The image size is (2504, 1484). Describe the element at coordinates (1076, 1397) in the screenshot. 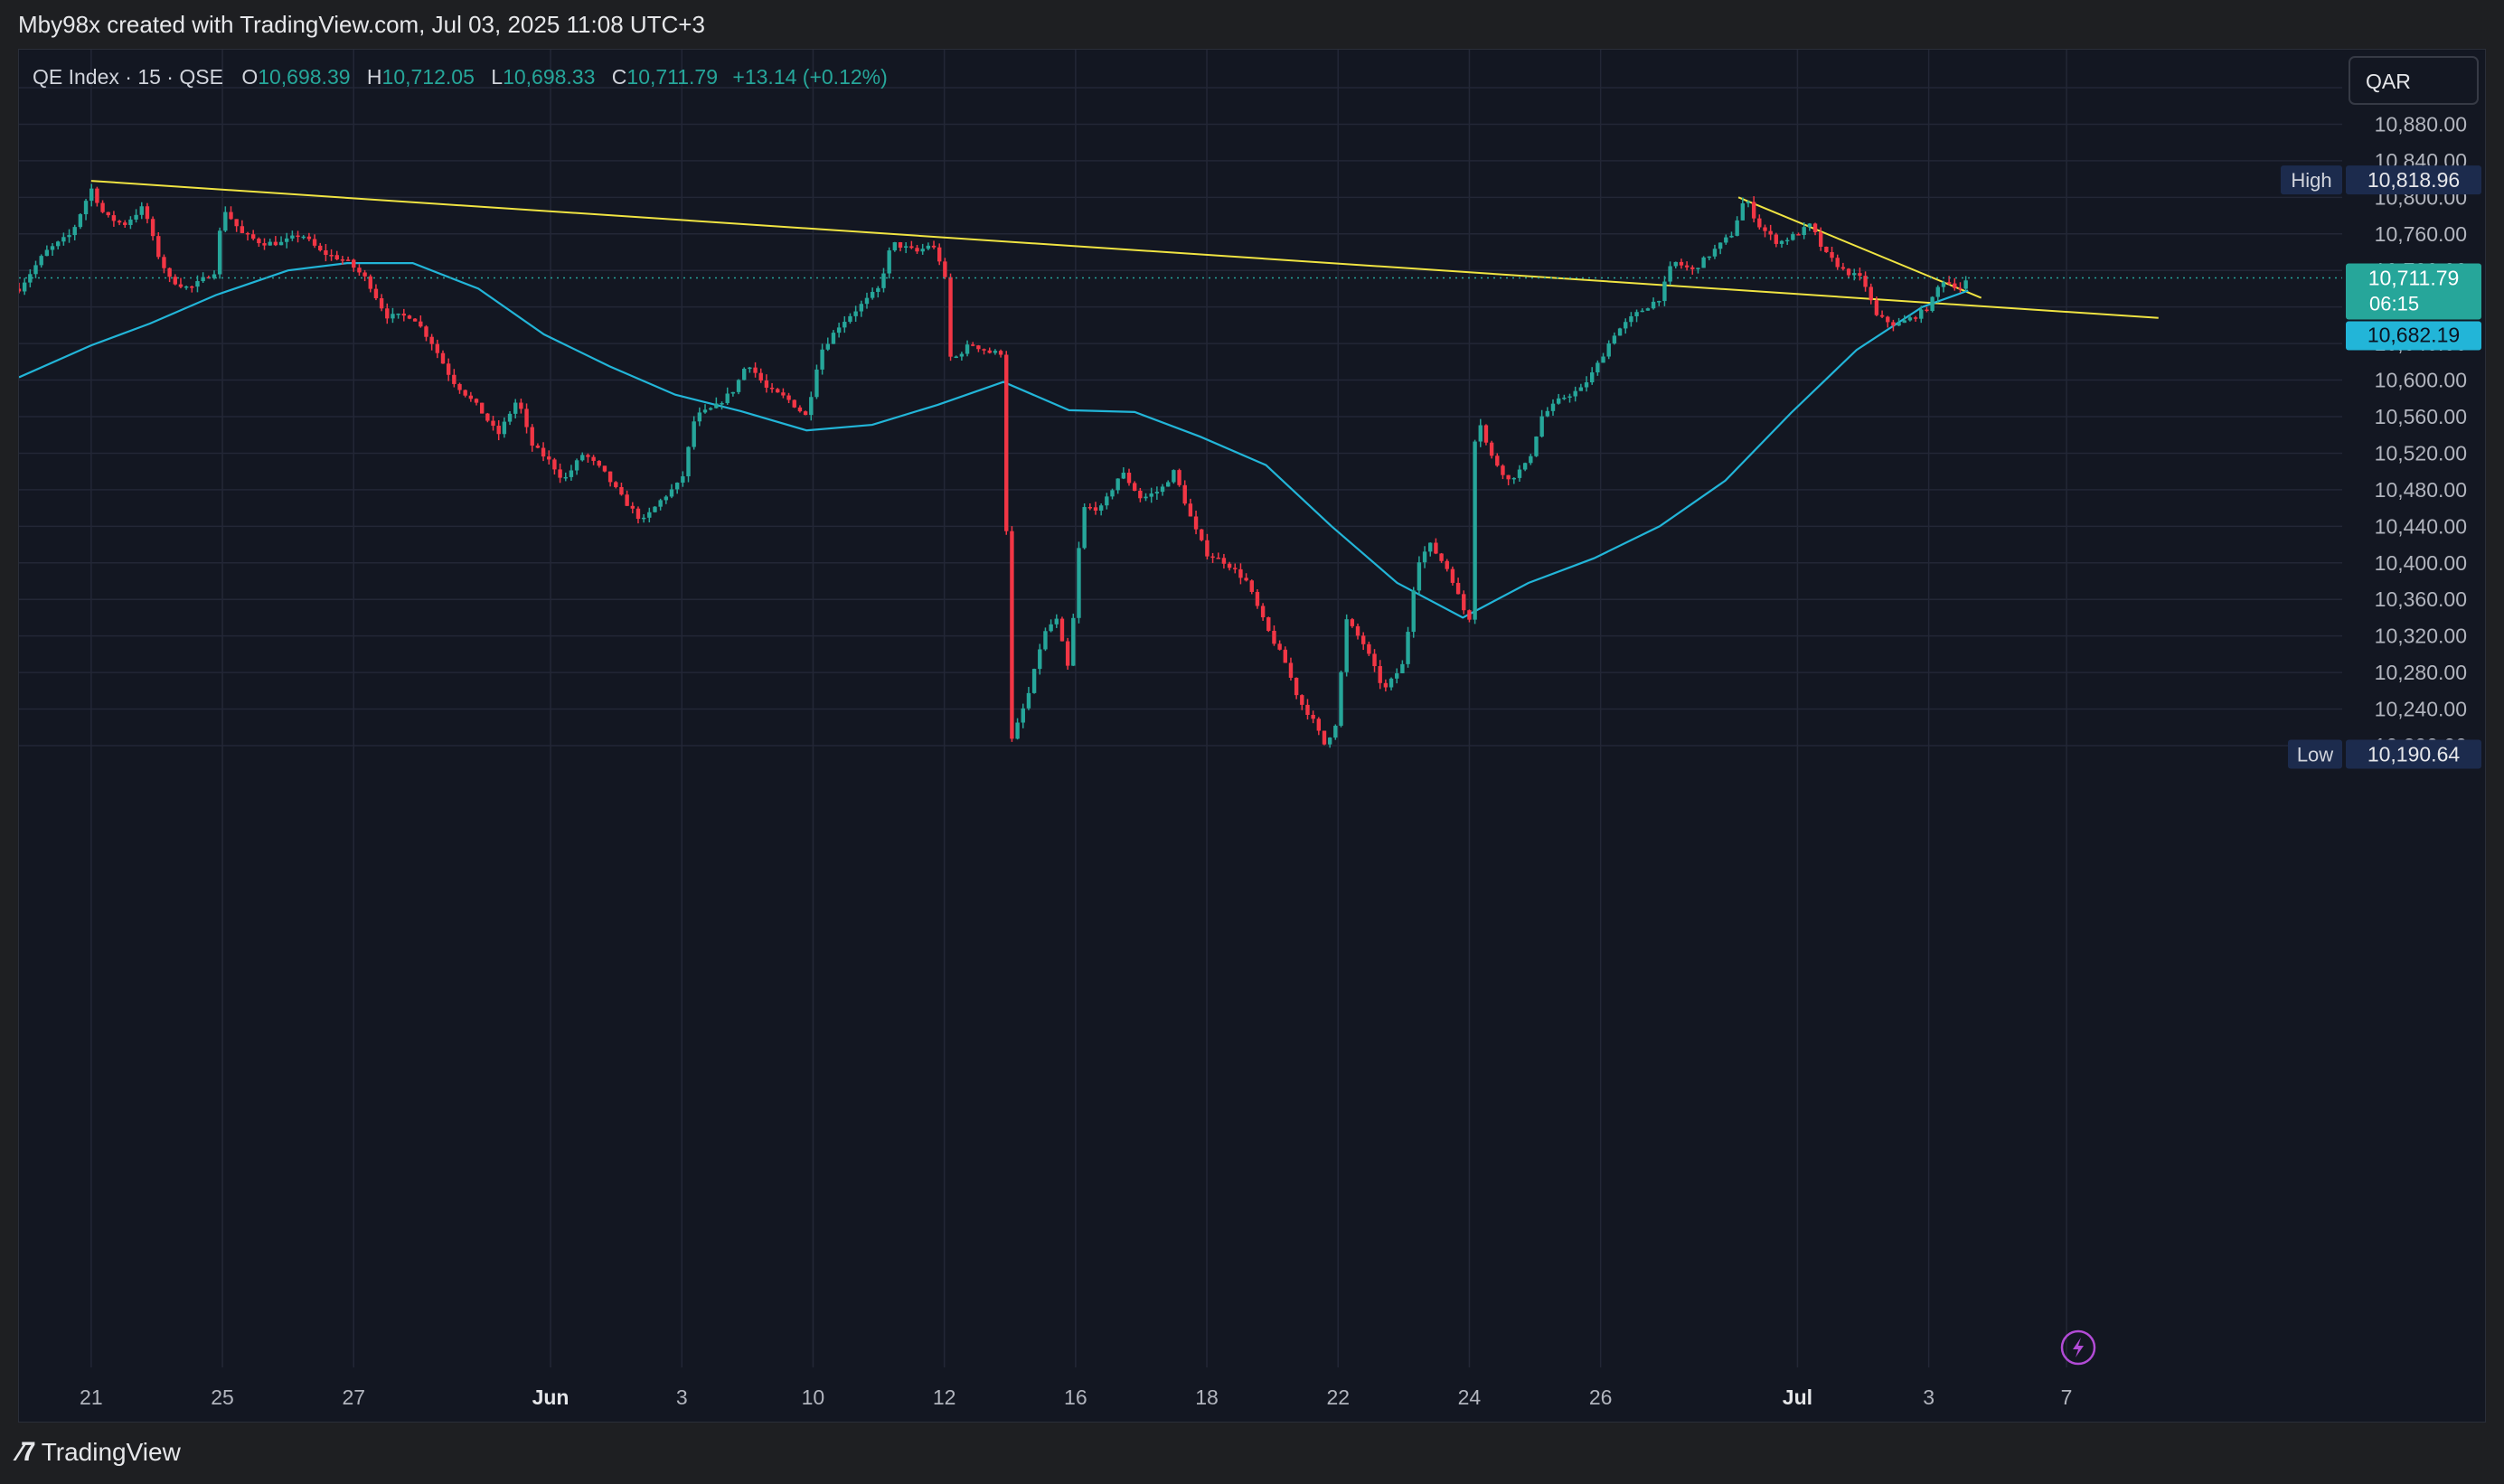

I see `time-axis: 21 25 27 Jun 3 10 12 16 18 22 24 26 Jul 3 7` at that location.